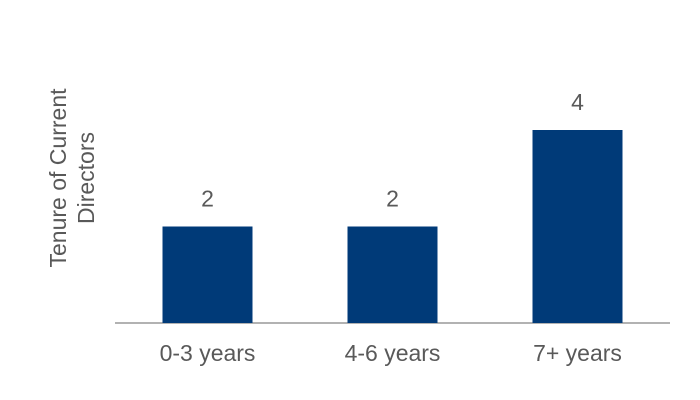  Describe the element at coordinates (86, 178) in the screenshot. I see `y-axis-title-line: Directors` at that location.